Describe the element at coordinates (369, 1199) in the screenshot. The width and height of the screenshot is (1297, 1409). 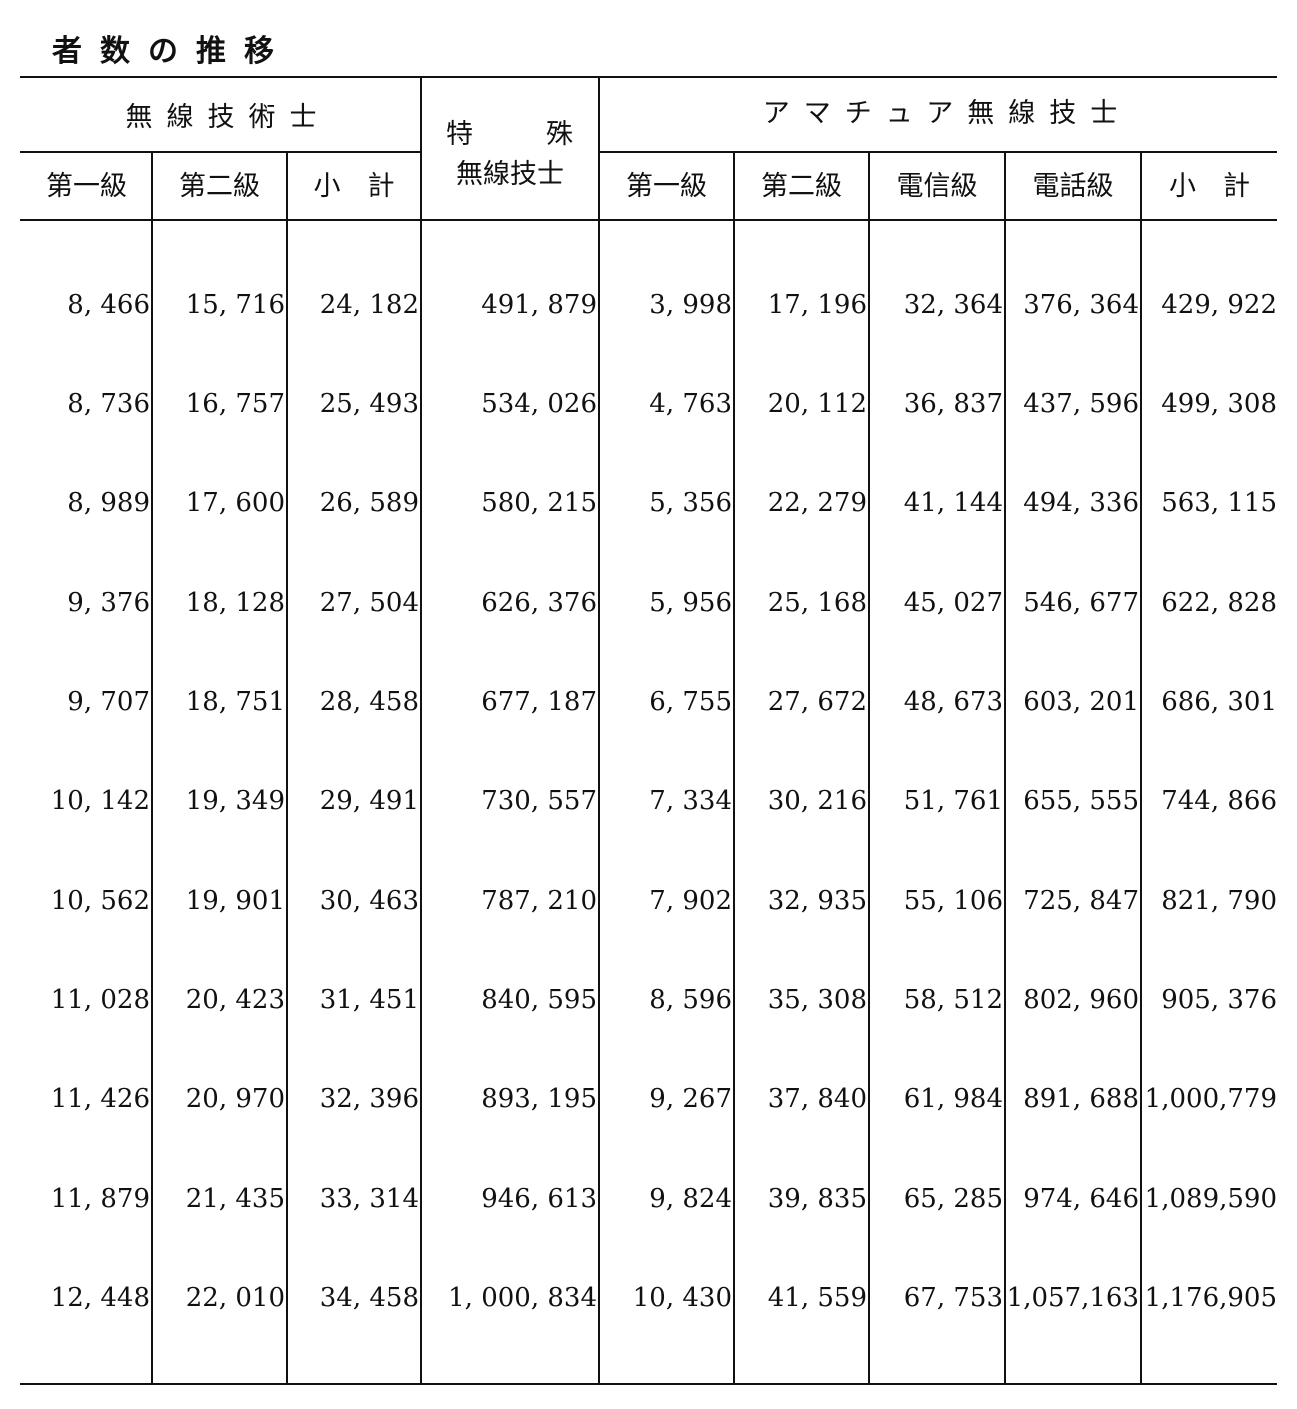
I see `table-cell: 33, 314` at that location.